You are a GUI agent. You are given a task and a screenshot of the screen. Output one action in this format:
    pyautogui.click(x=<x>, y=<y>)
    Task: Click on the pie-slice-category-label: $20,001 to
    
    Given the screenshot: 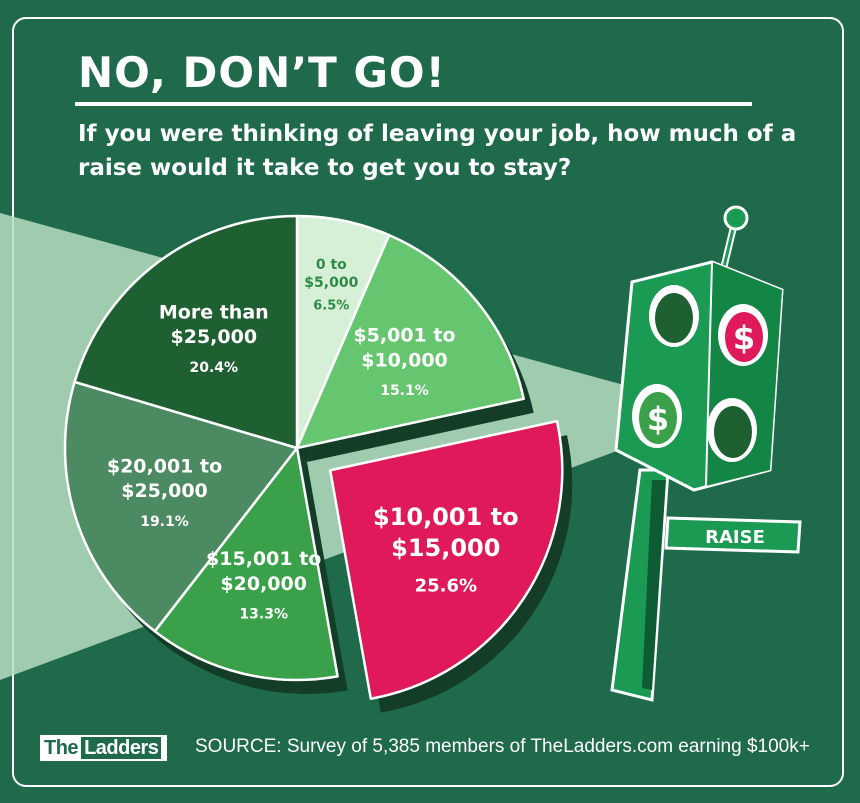 What is the action you would take?
    pyautogui.click(x=164, y=467)
    